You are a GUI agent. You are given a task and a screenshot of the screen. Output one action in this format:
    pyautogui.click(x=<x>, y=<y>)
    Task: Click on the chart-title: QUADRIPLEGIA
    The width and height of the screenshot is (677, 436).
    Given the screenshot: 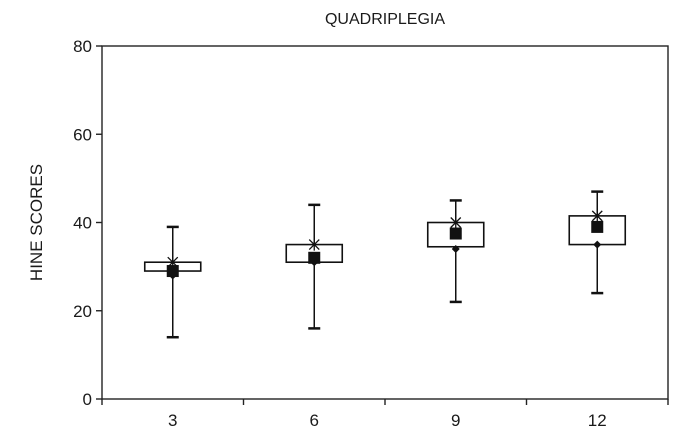 What is the action you would take?
    pyautogui.click(x=385, y=19)
    